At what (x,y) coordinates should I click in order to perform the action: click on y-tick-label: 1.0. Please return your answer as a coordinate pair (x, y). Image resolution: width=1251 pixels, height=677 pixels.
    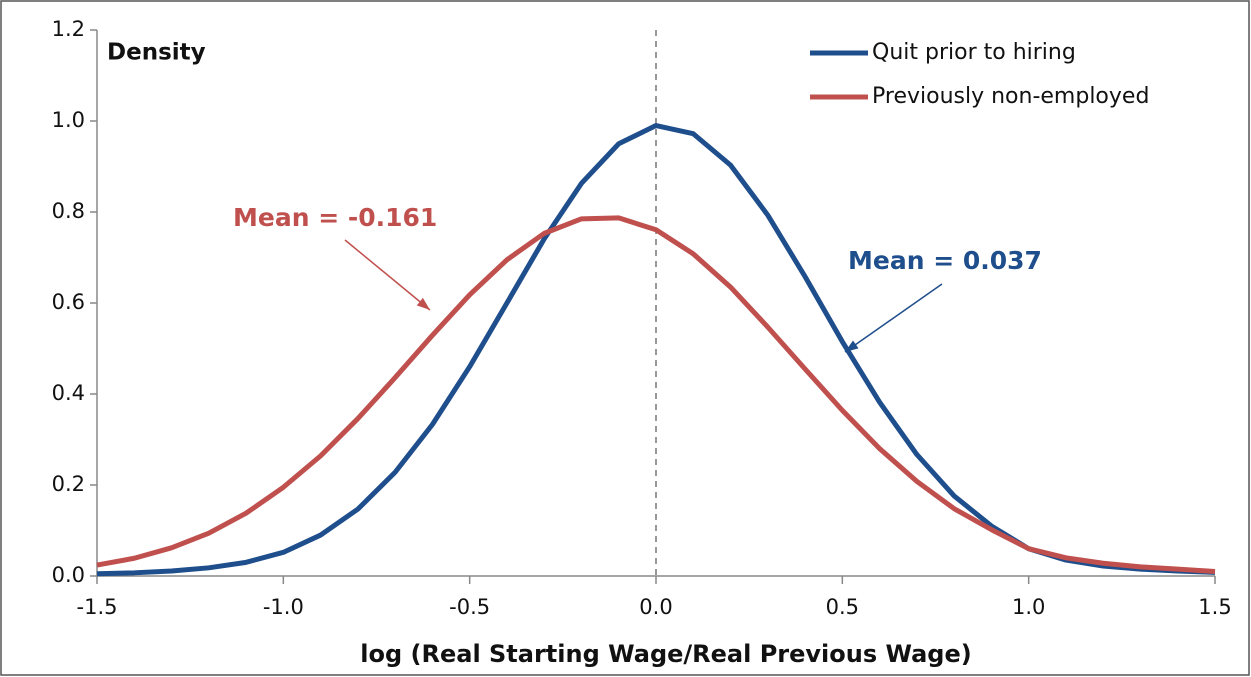
    Looking at the image, I should click on (68, 120).